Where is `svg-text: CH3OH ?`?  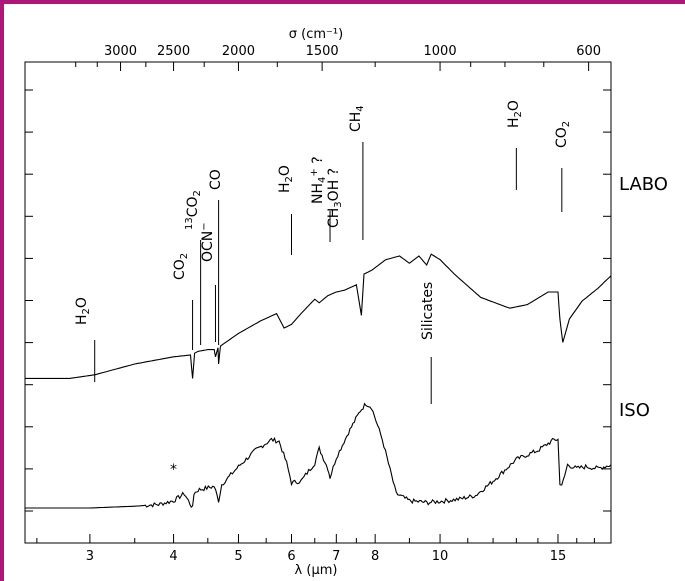 svg-text: CH3OH ? is located at coordinates (335, 198).